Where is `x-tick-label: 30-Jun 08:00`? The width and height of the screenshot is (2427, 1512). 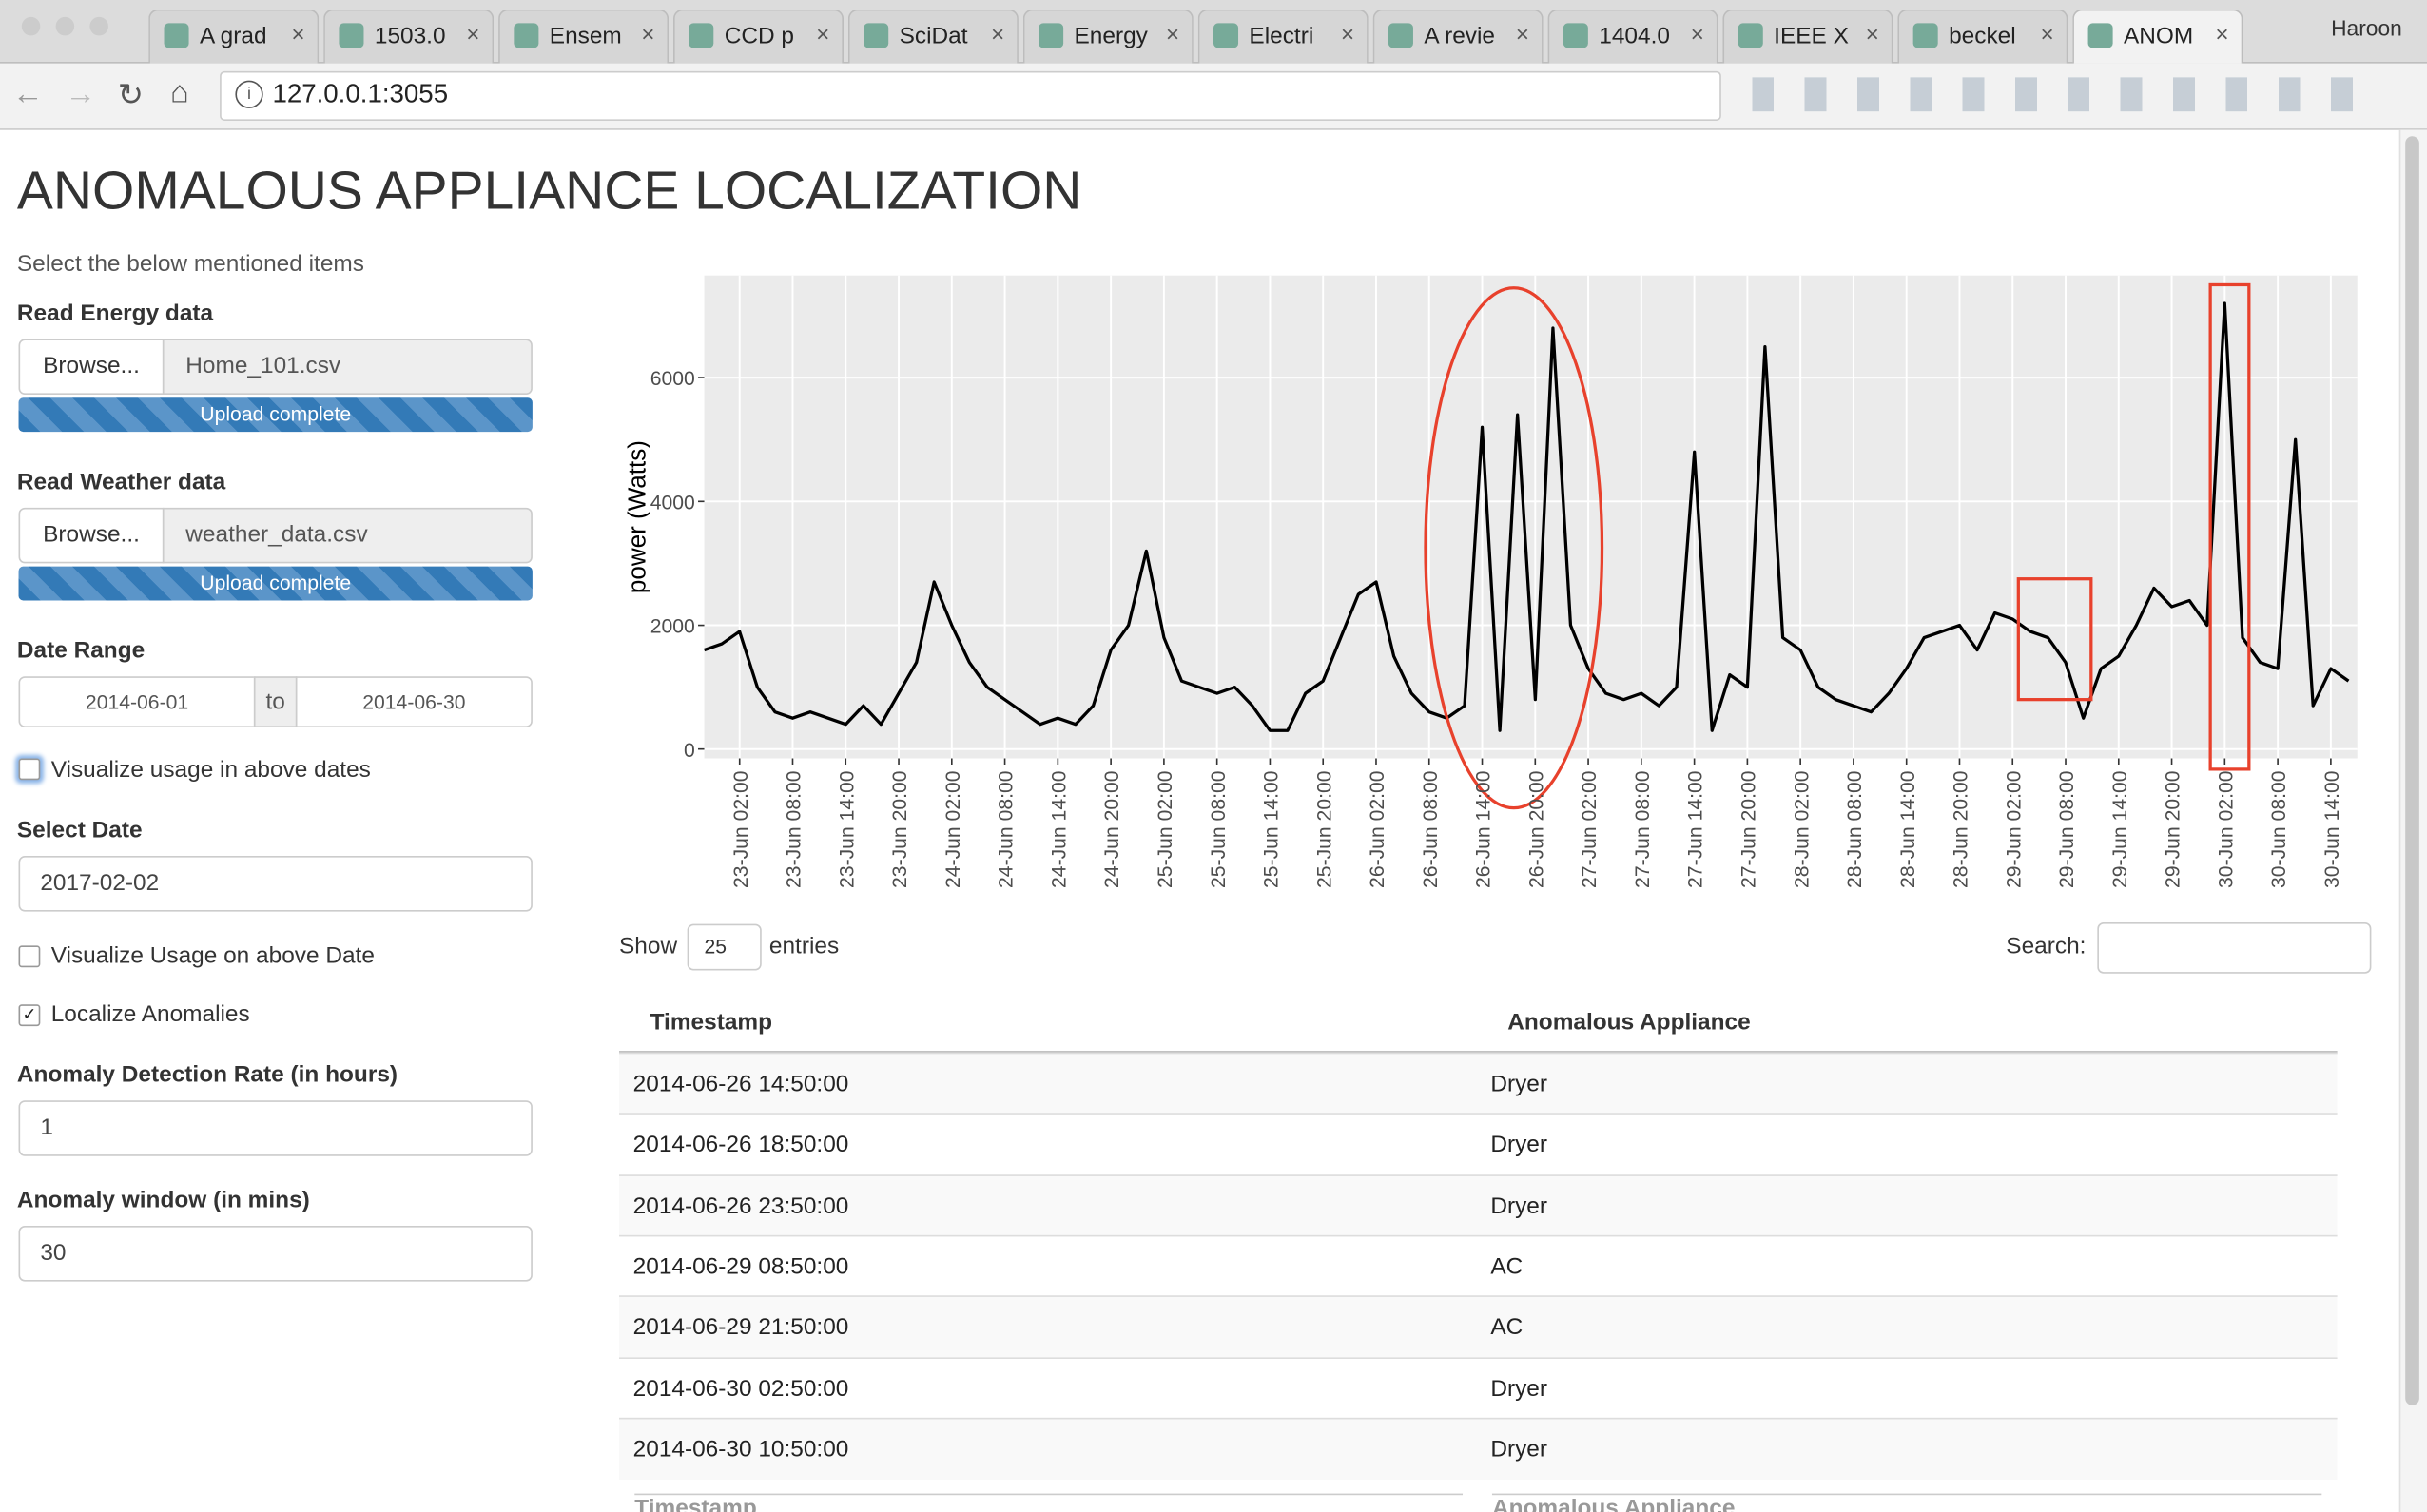 x-tick-label: 30-Jun 08:00 is located at coordinates (2279, 830).